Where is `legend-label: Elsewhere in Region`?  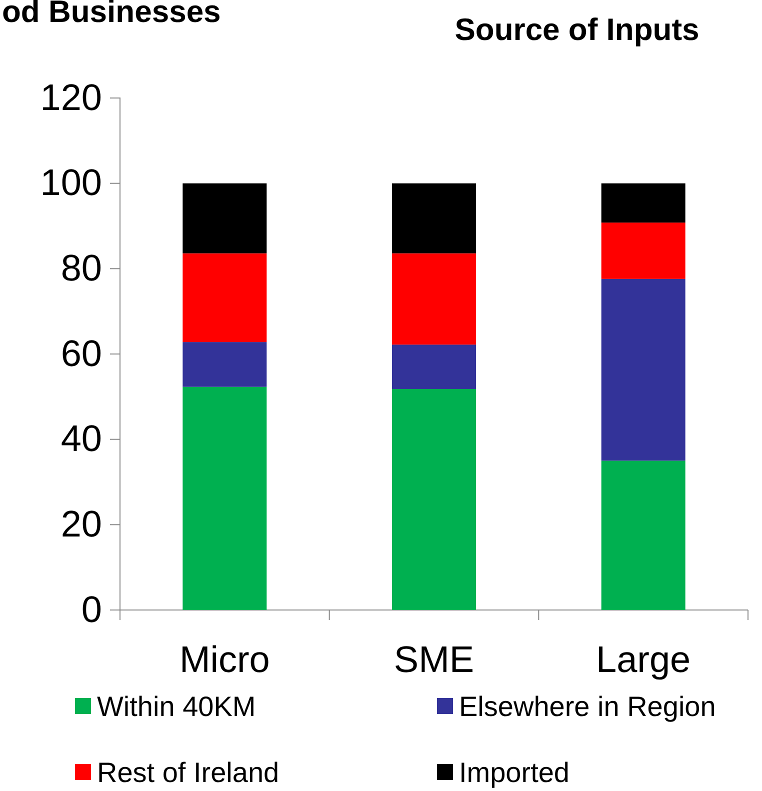
legend-label: Elsewhere in Region is located at coordinates (587, 706).